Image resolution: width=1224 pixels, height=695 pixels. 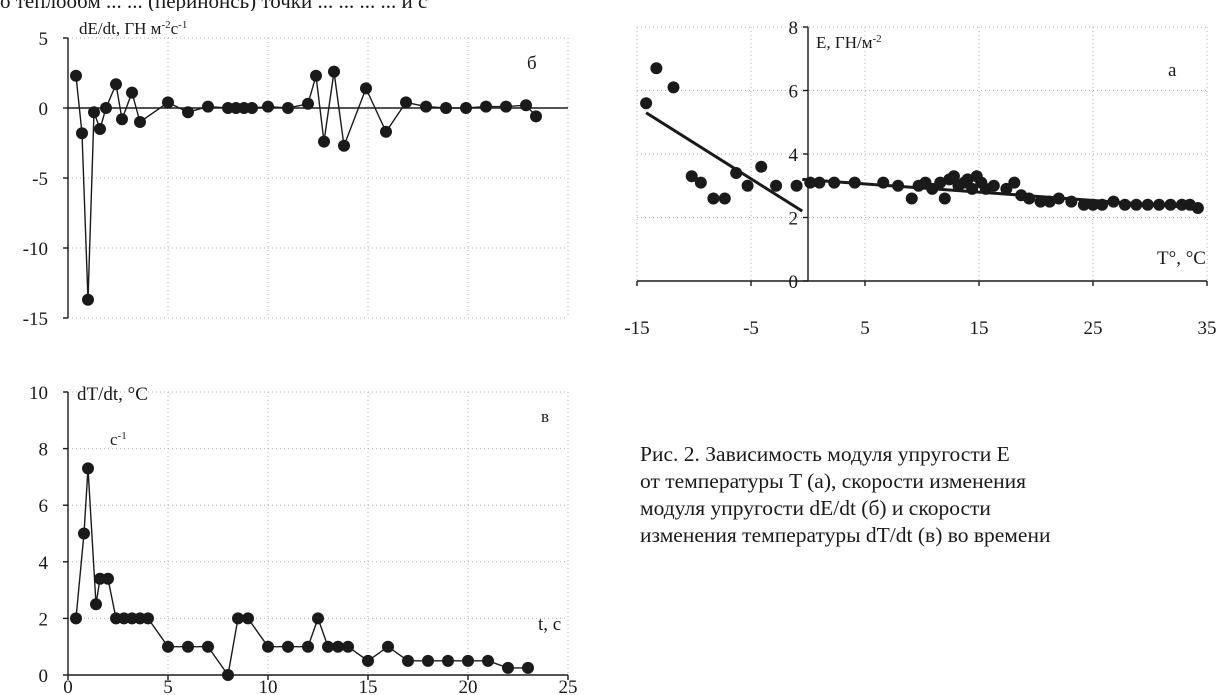 I want to click on panel-label: б, so click(x=532, y=63).